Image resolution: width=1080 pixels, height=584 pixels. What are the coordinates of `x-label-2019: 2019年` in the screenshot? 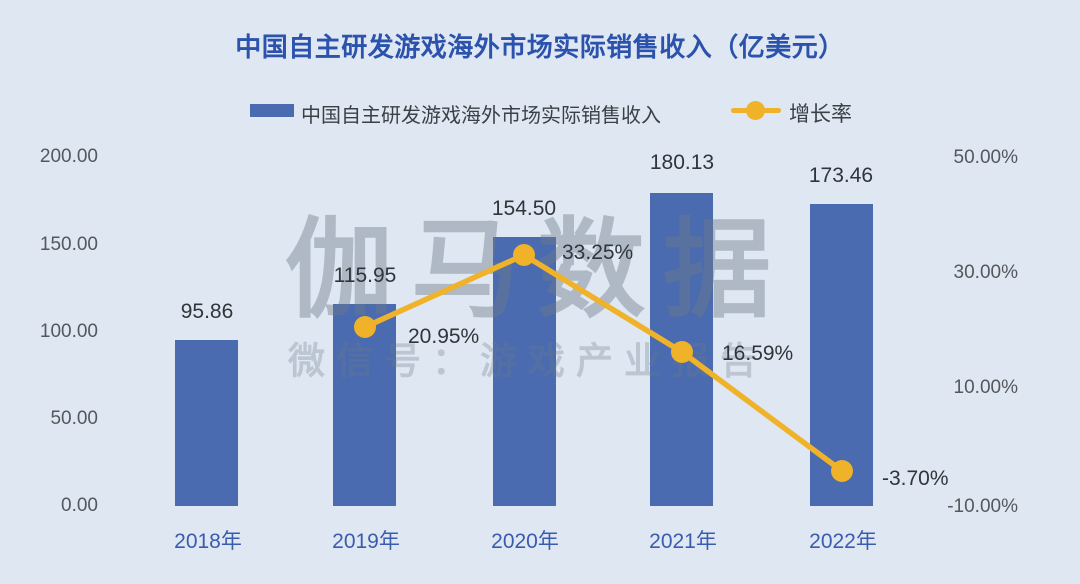 It's located at (366, 541).